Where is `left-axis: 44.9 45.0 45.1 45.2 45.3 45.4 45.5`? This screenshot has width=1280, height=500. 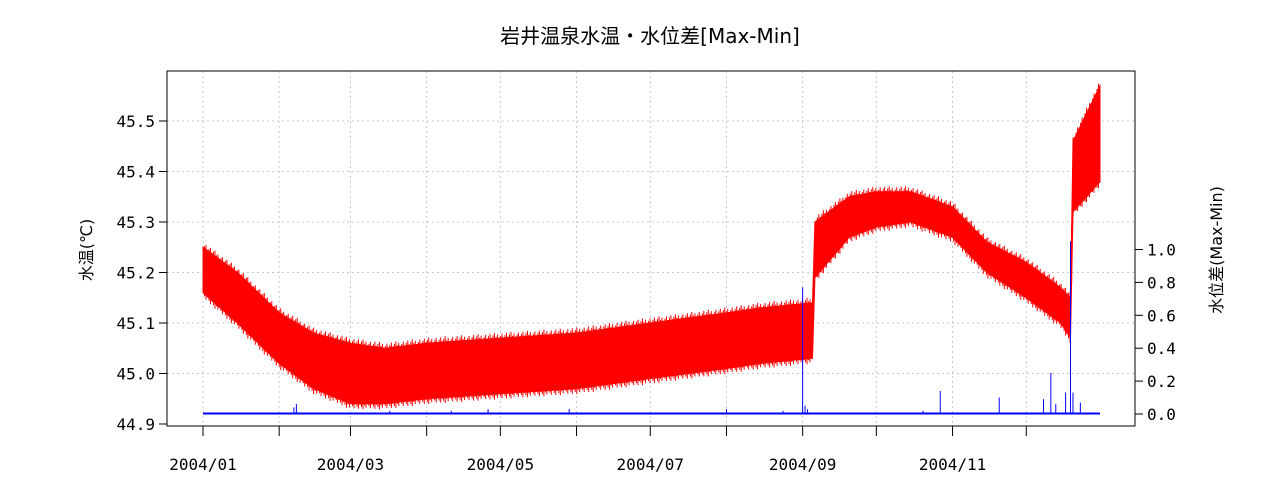 left-axis: 44.9 45.0 45.1 45.2 45.3 45.4 45.5 is located at coordinates (141, 273).